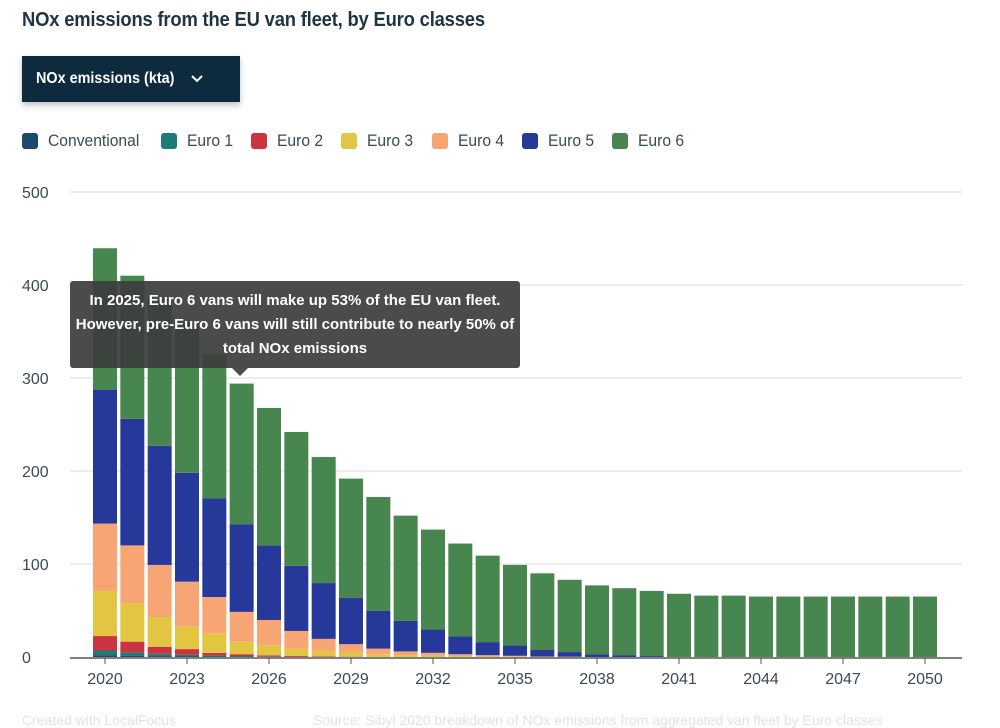 This screenshot has width=1000, height=728. Describe the element at coordinates (210, 140) in the screenshot. I see `legend-label: Euro 1` at that location.